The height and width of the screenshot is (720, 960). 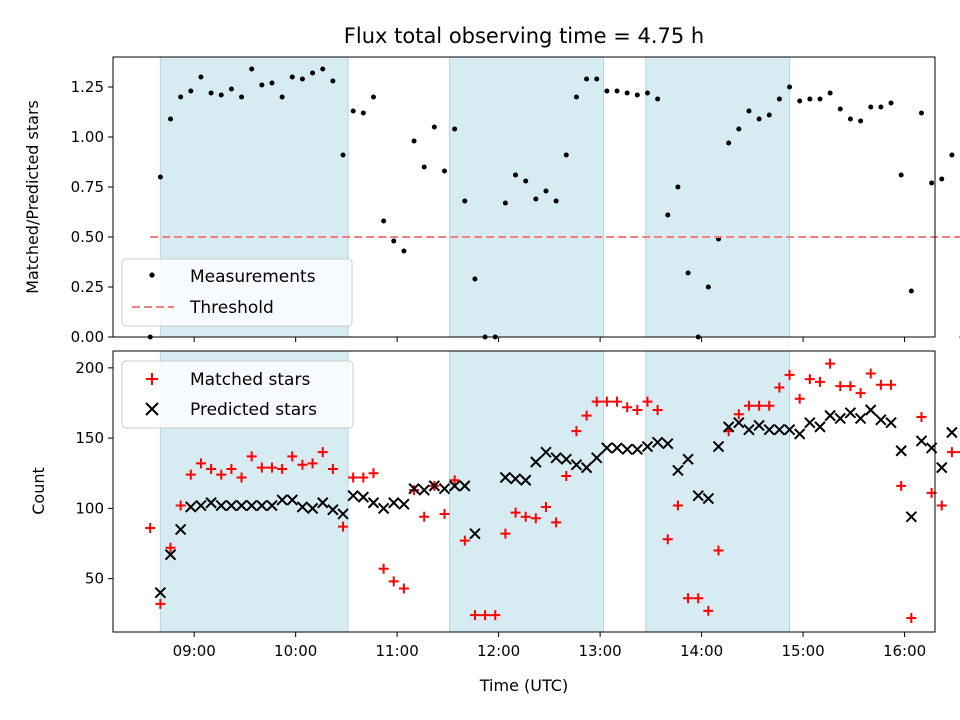 What do you see at coordinates (87, 337) in the screenshot?
I see `top-y-tick-label: 0.00` at bounding box center [87, 337].